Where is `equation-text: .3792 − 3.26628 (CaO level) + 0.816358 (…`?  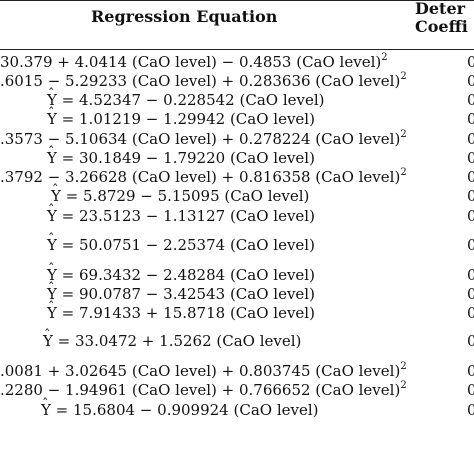 equation-text: .3792 − 3.26628 (CaO level) + 0.816358 (… is located at coordinates (200, 177).